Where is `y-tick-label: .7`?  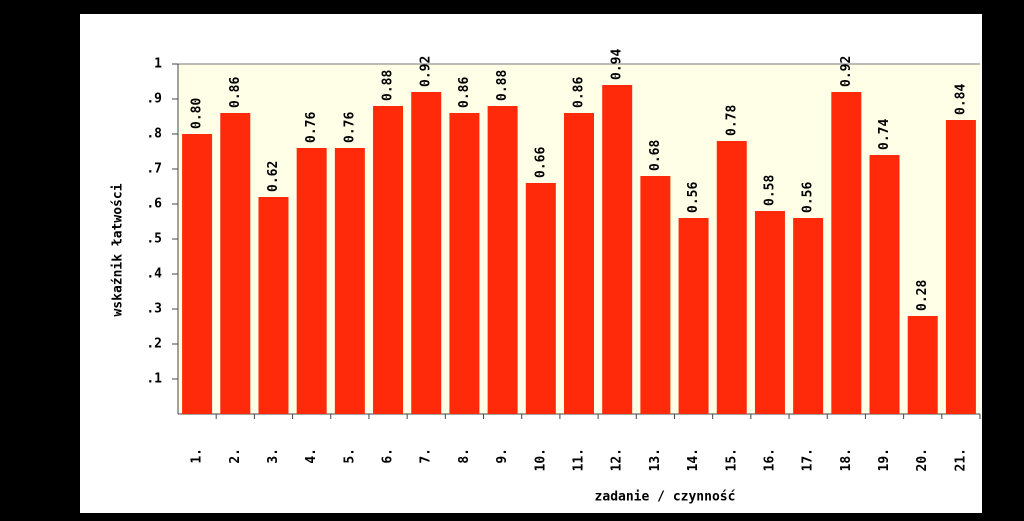 y-tick-label: .7 is located at coordinates (154, 169).